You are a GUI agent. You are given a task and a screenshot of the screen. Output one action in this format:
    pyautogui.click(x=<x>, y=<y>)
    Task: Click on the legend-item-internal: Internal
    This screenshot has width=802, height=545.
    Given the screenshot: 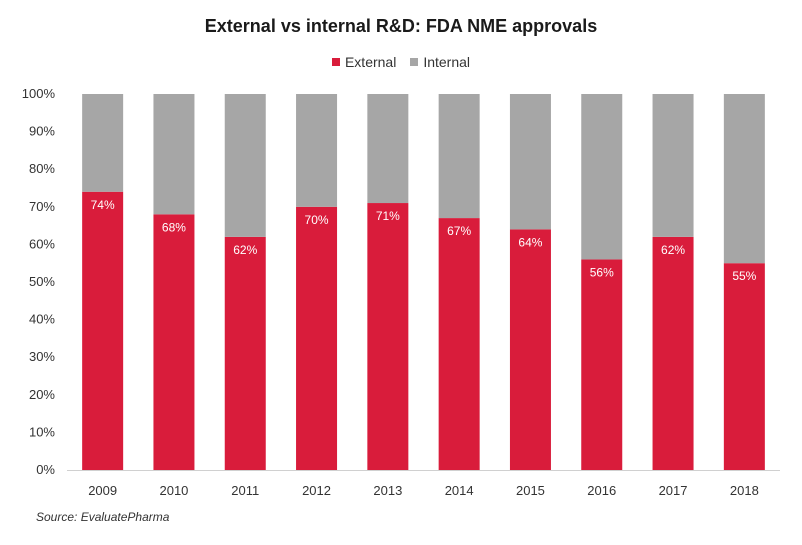 What is the action you would take?
    pyautogui.click(x=440, y=62)
    